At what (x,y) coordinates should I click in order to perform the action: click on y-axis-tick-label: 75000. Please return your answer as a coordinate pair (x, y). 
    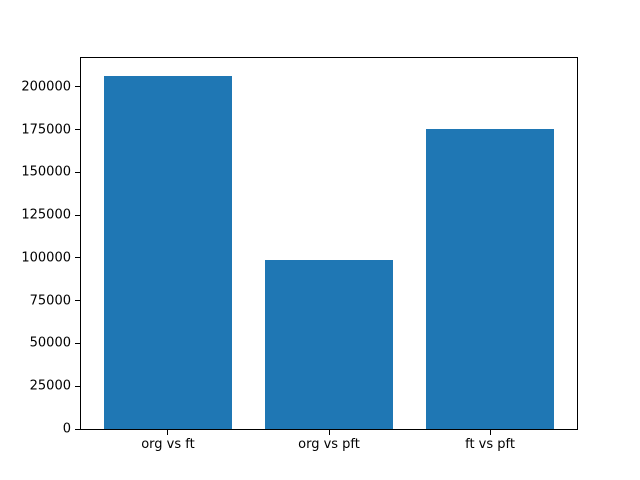
    Looking at the image, I should click on (50, 301).